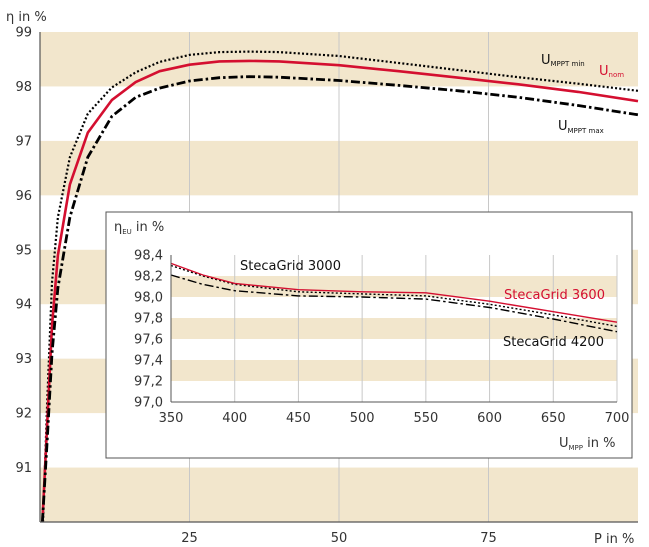 This screenshot has height=547, width=649. I want to click on main-y-tick-label: 94, so click(23, 305).